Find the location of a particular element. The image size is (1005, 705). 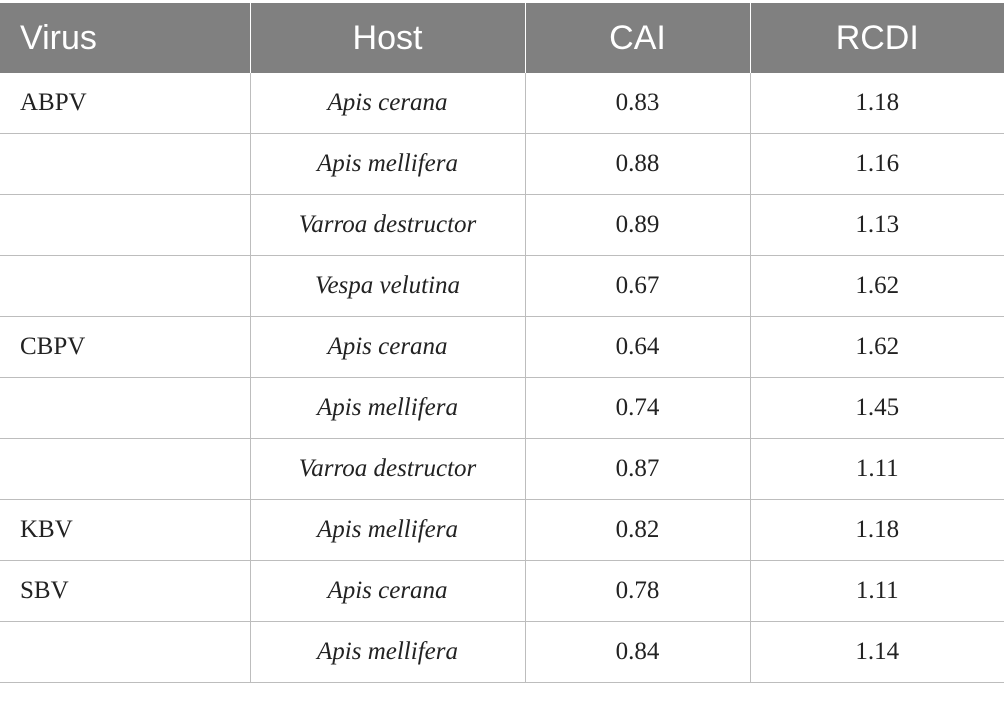

header-rcdi: RCDI is located at coordinates (876, 38).